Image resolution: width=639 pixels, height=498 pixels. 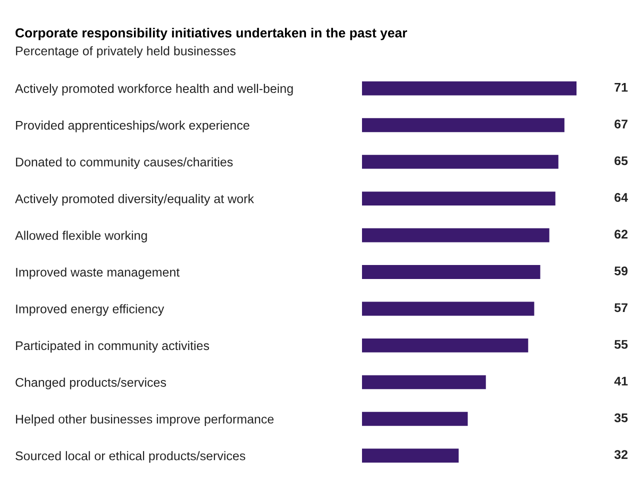 I want to click on y-tick-label: Allowed flexible working, so click(x=81, y=236).